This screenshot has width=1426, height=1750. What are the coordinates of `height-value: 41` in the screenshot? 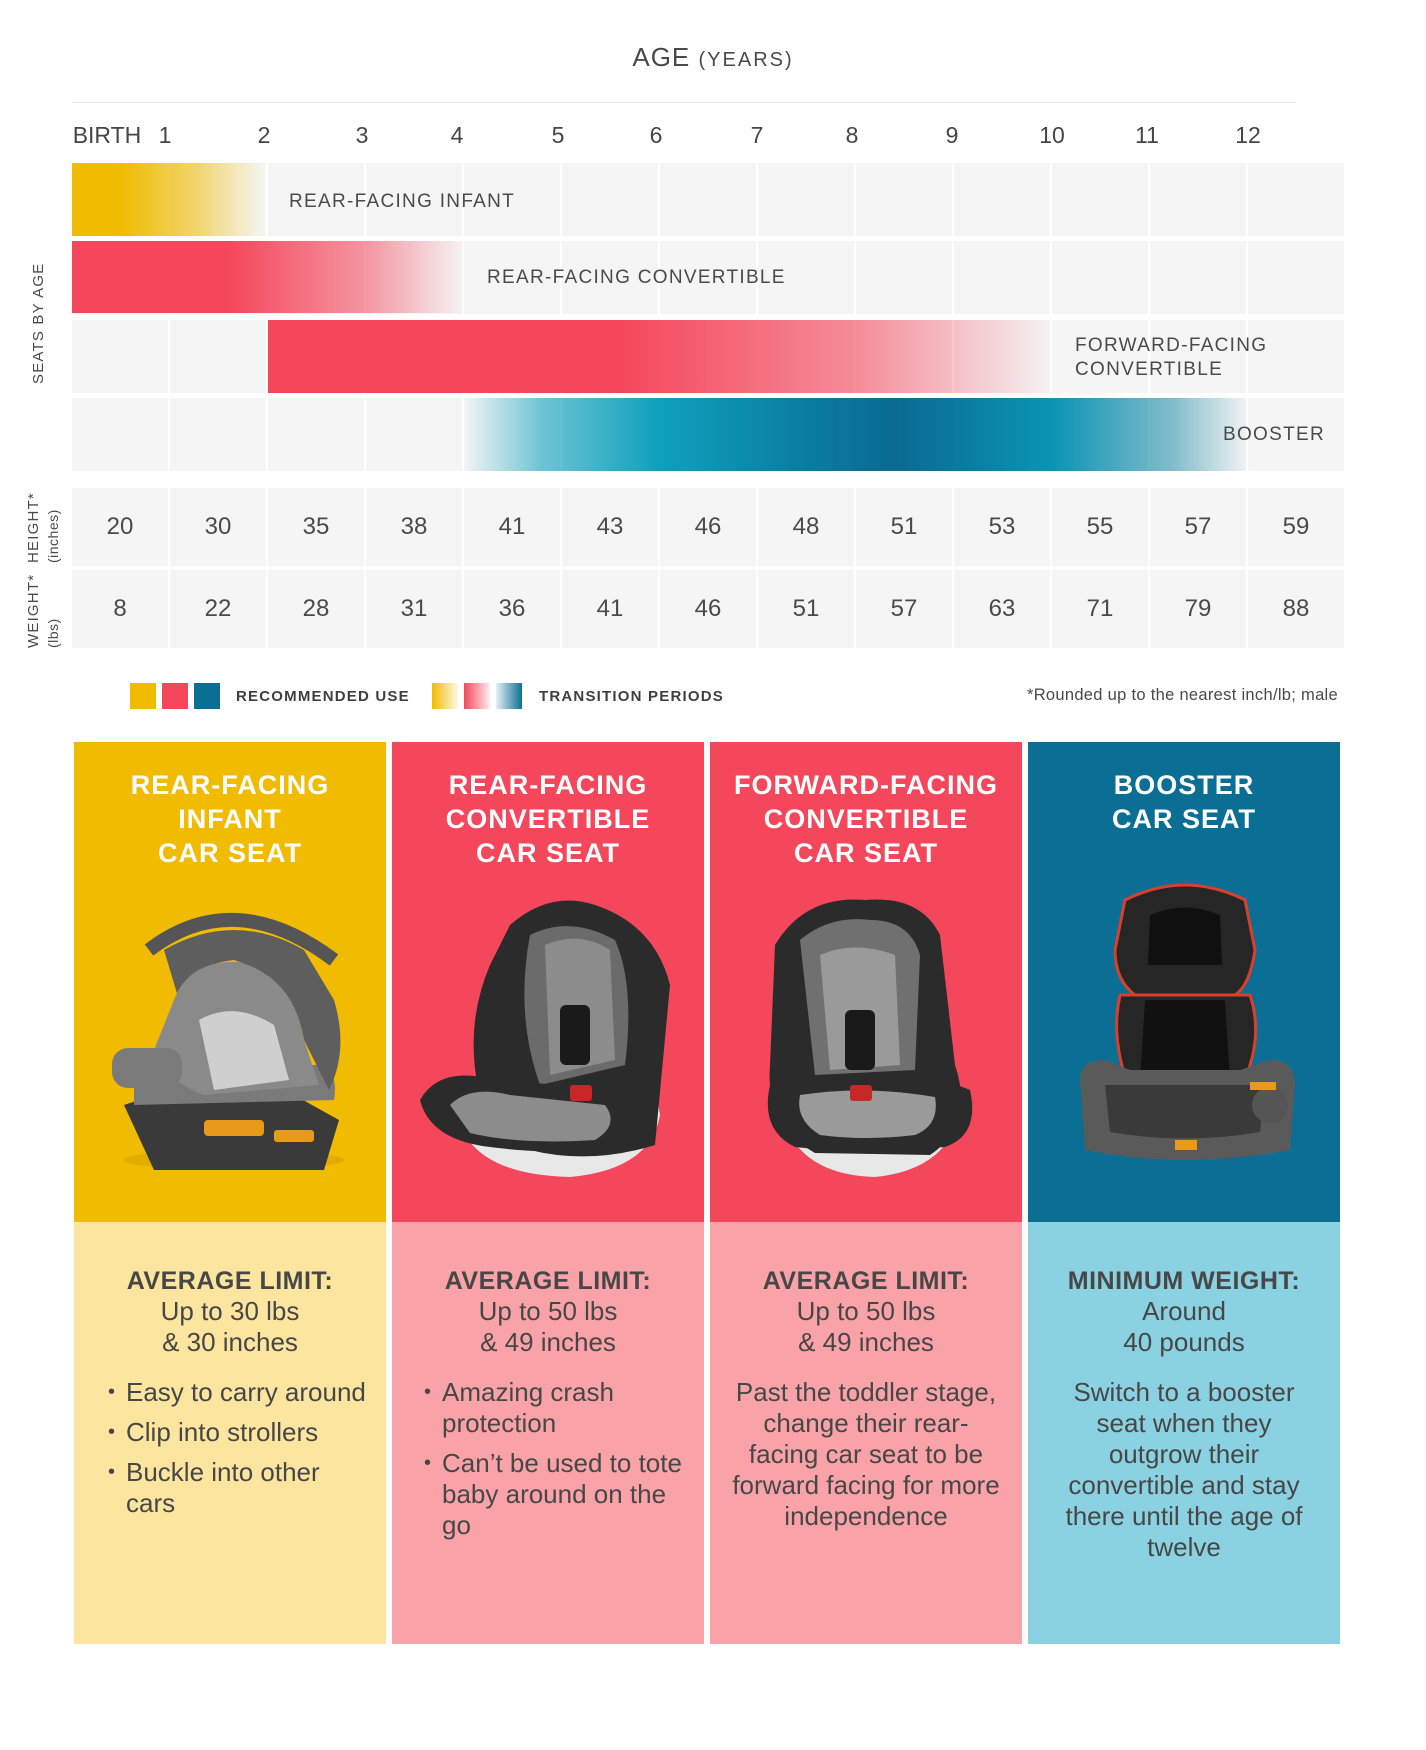 It's located at (512, 526).